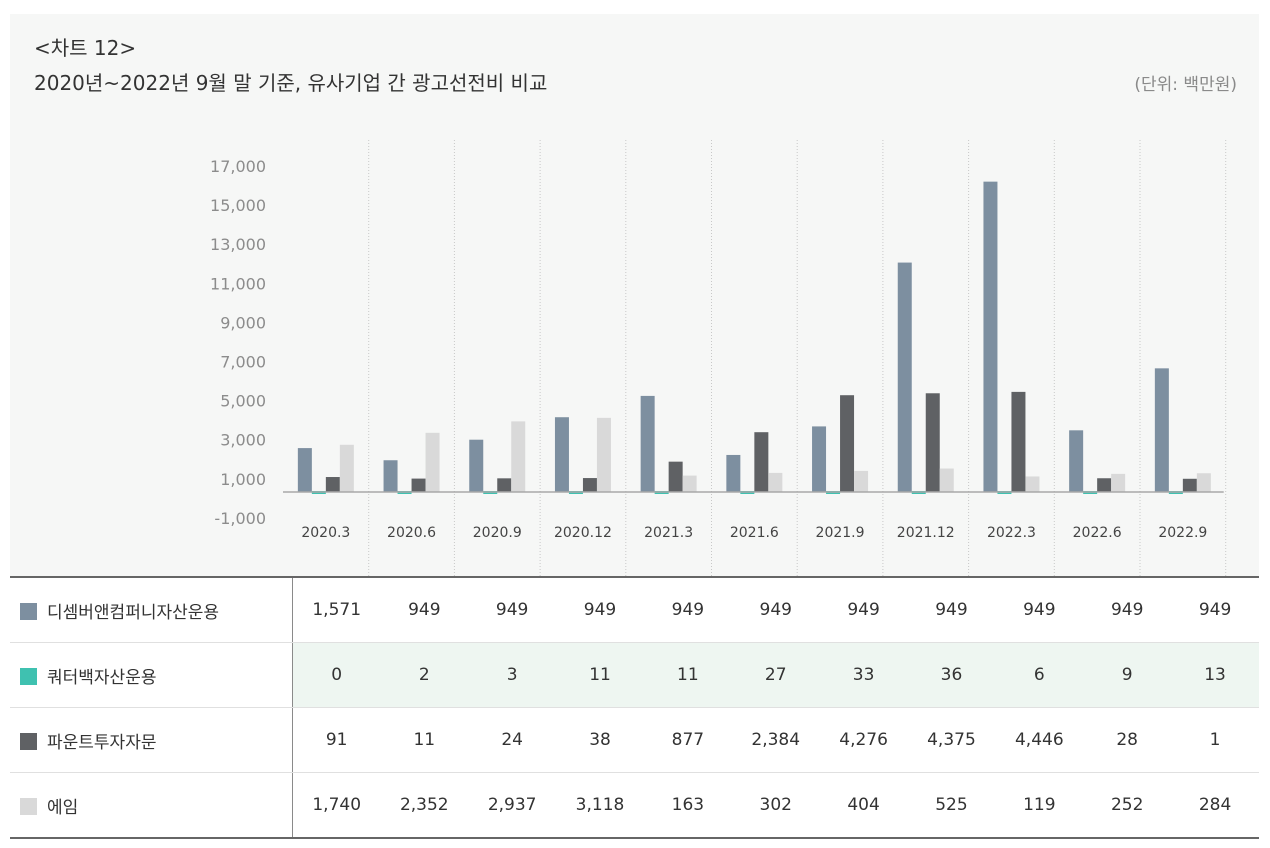  I want to click on y-tick-label: 5,000, so click(243, 401).